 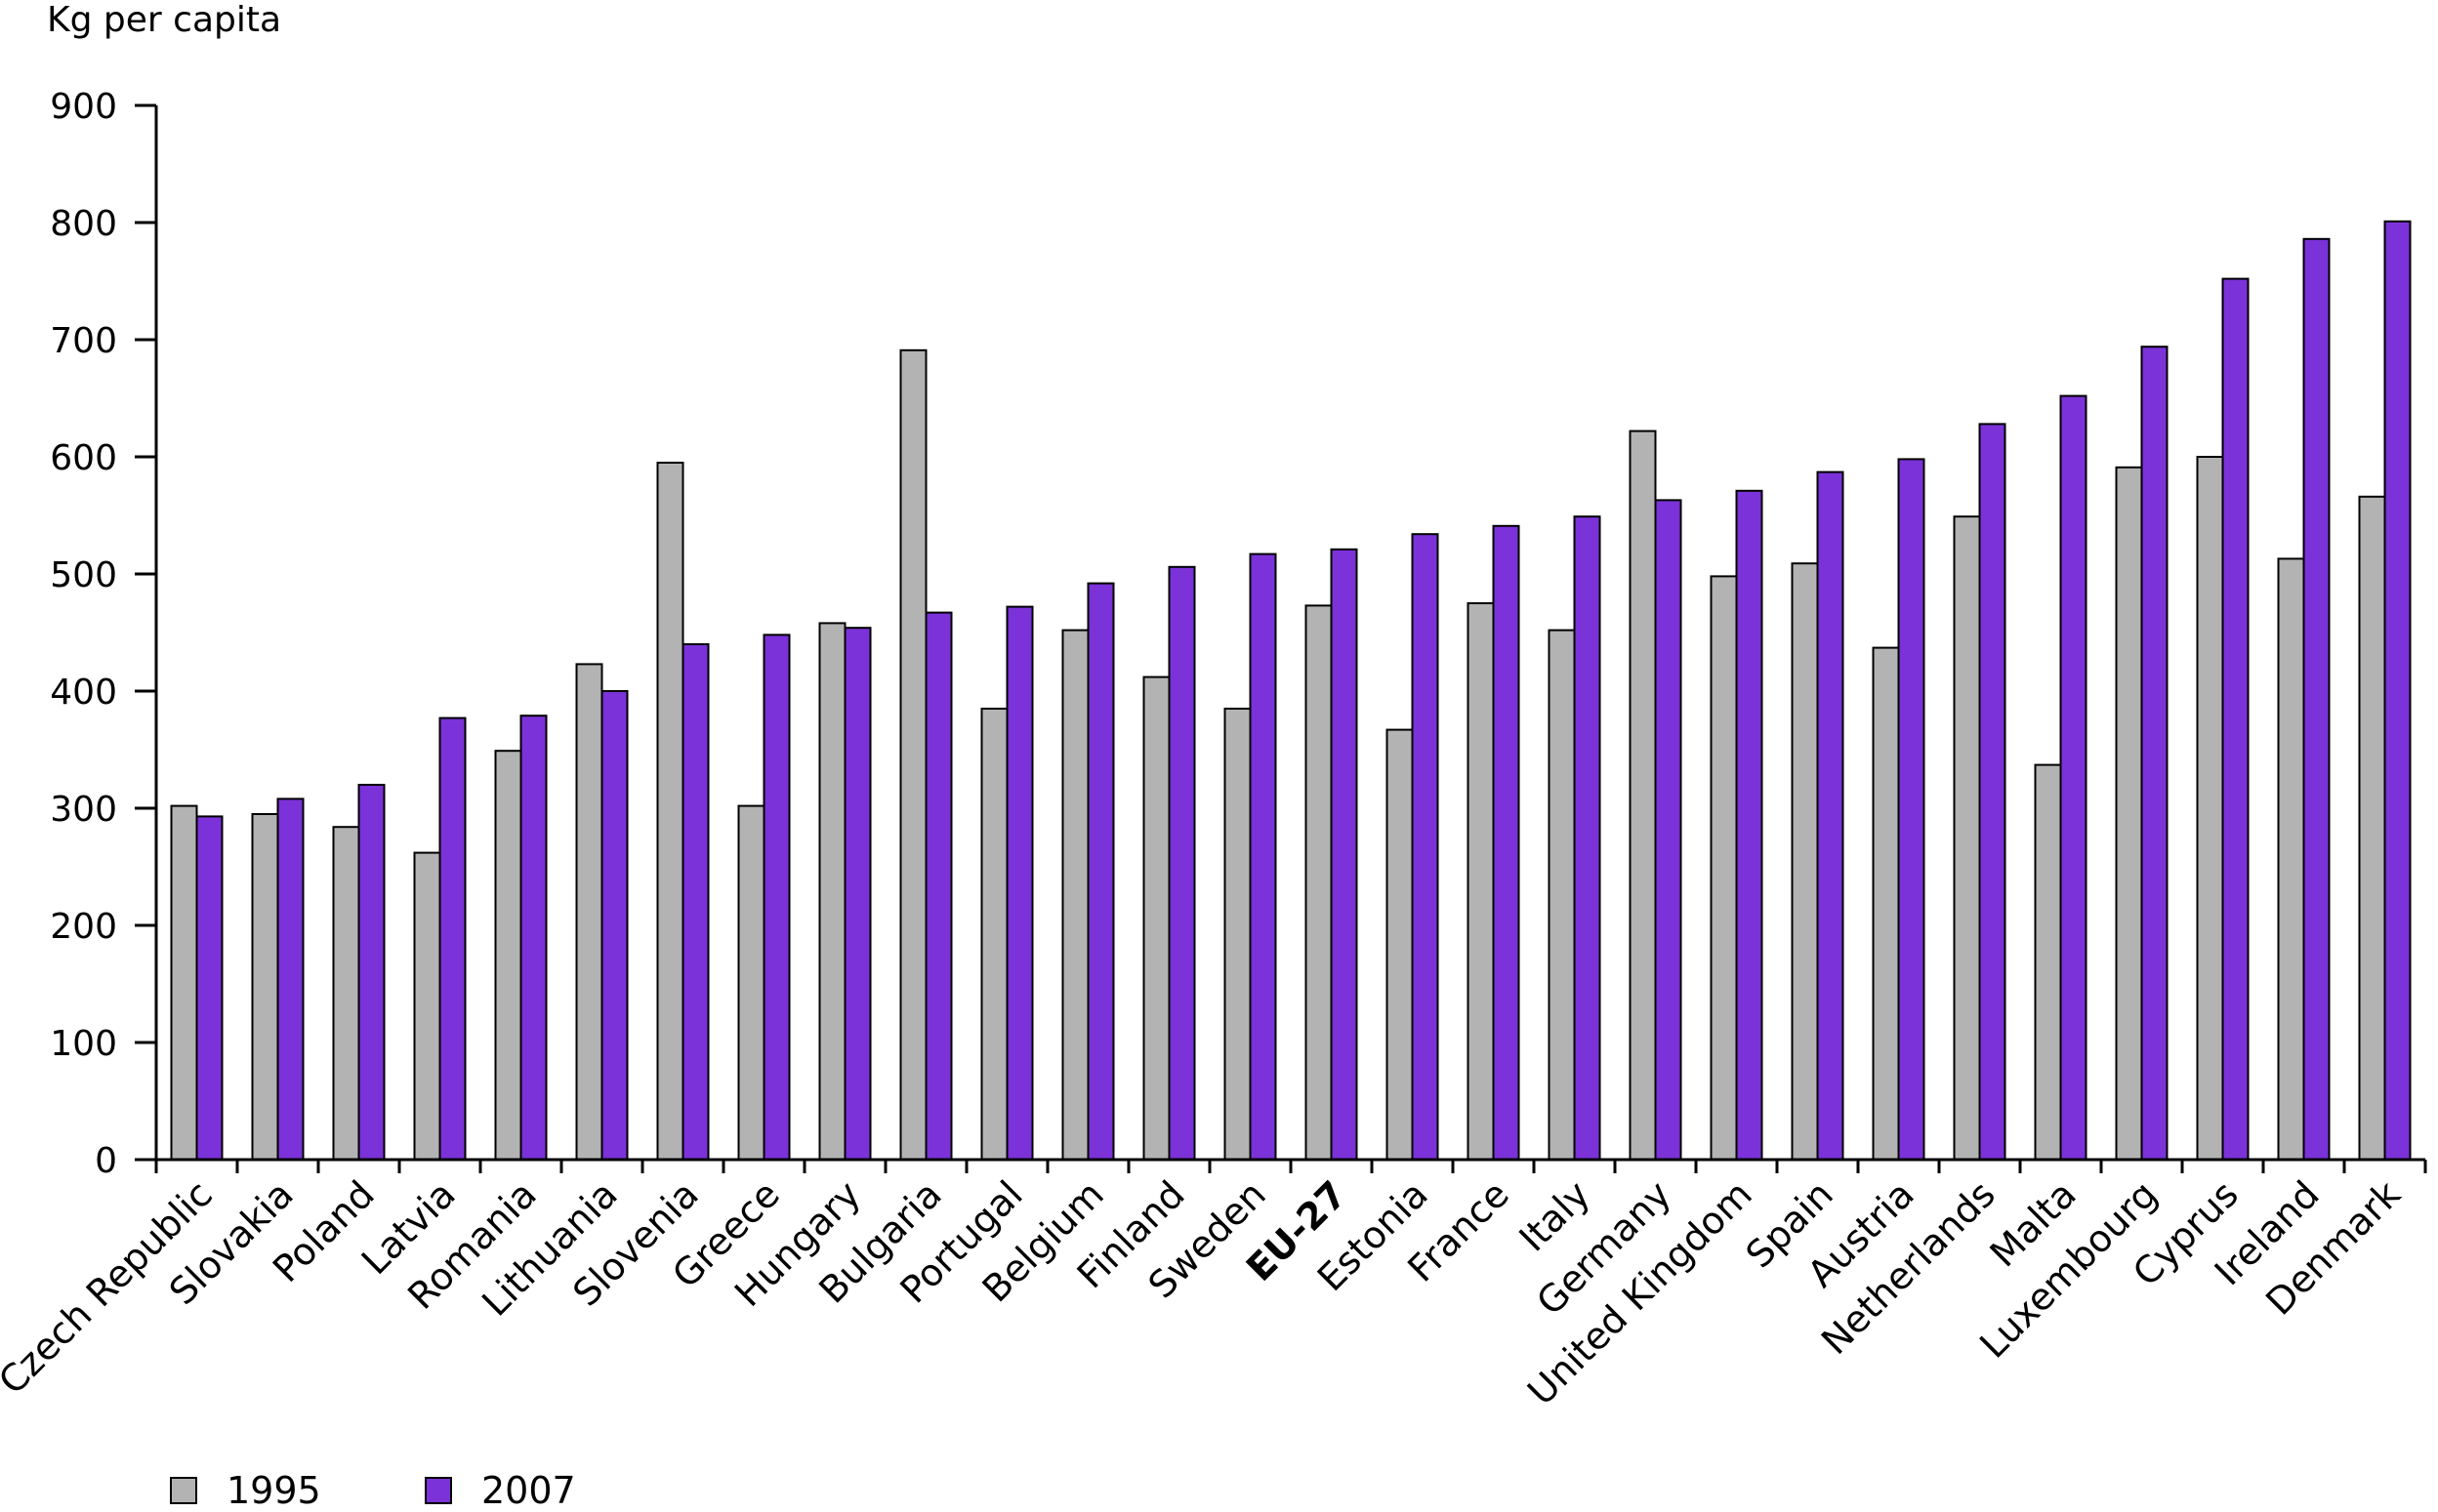 I want to click on y-axis-title: Kg per capita, so click(x=164, y=20).